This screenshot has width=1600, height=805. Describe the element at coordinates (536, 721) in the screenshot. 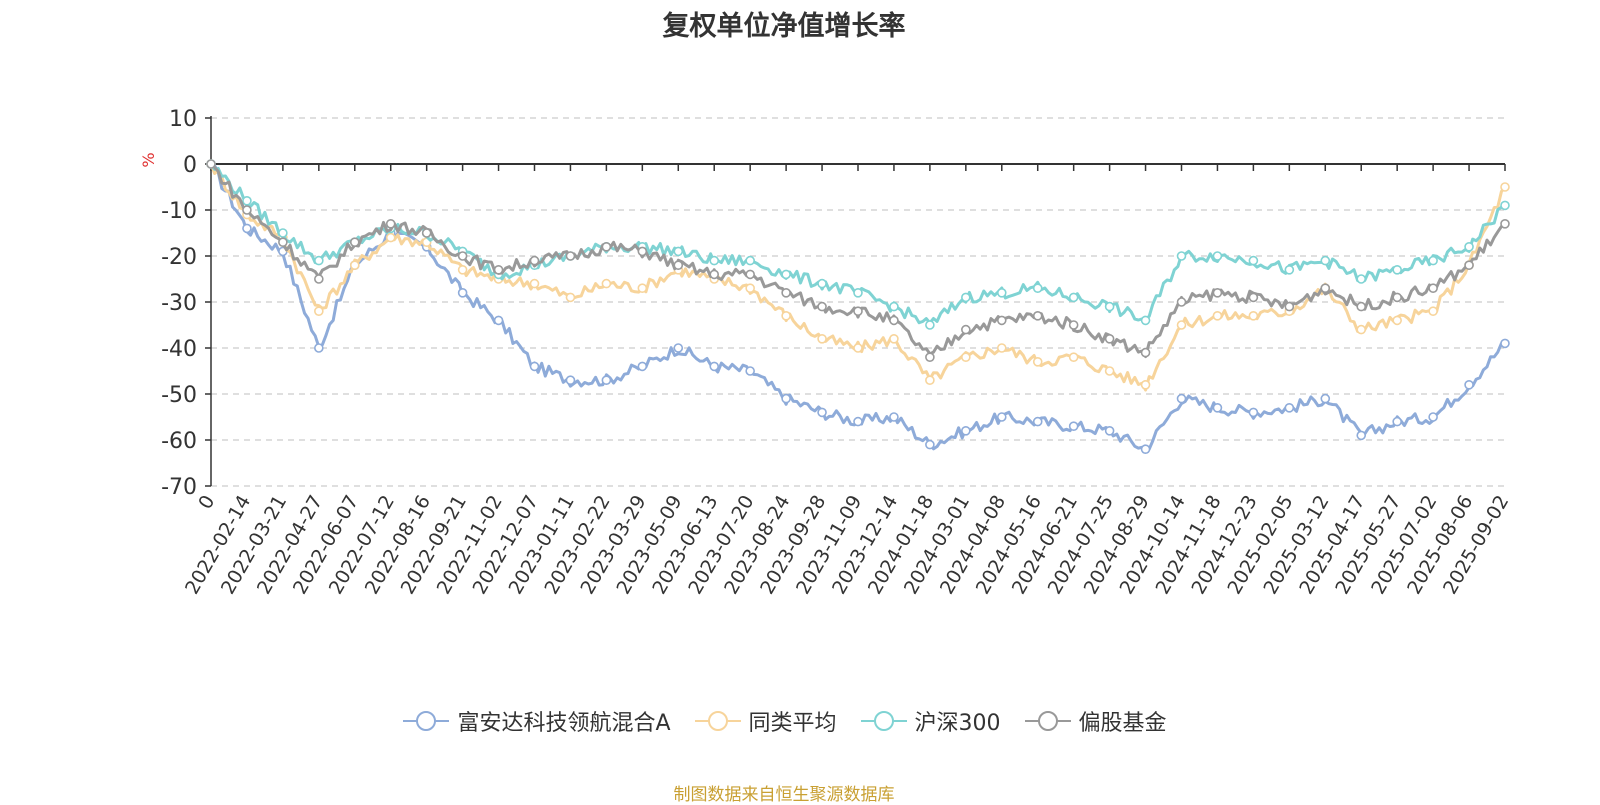

I see `legend-item: 富安达科技领航混合A` at that location.